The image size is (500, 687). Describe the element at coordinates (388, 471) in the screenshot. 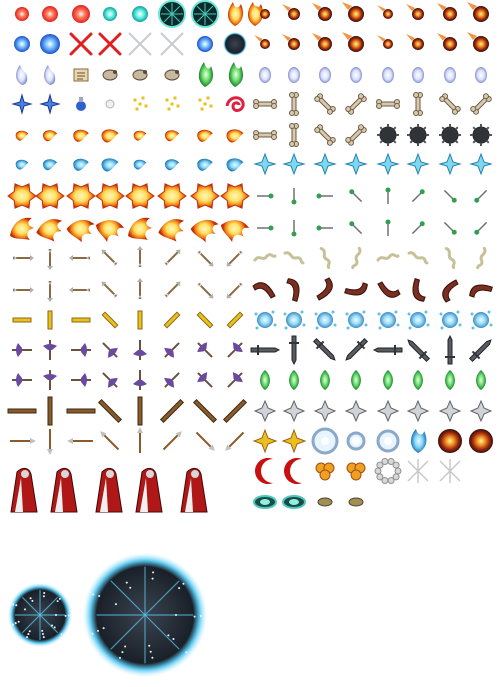

I see `smoke-ring-icon` at that location.